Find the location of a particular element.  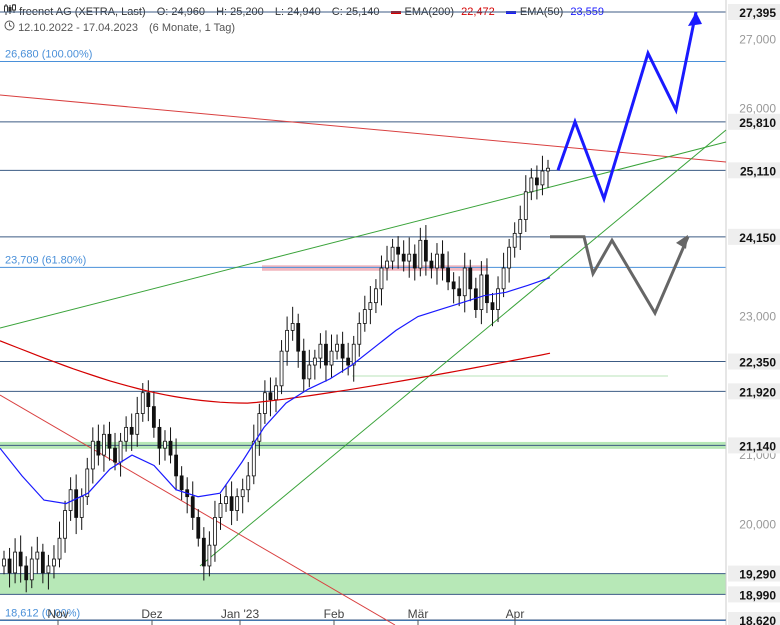

gray-forecast-path is located at coordinates (620, 276).